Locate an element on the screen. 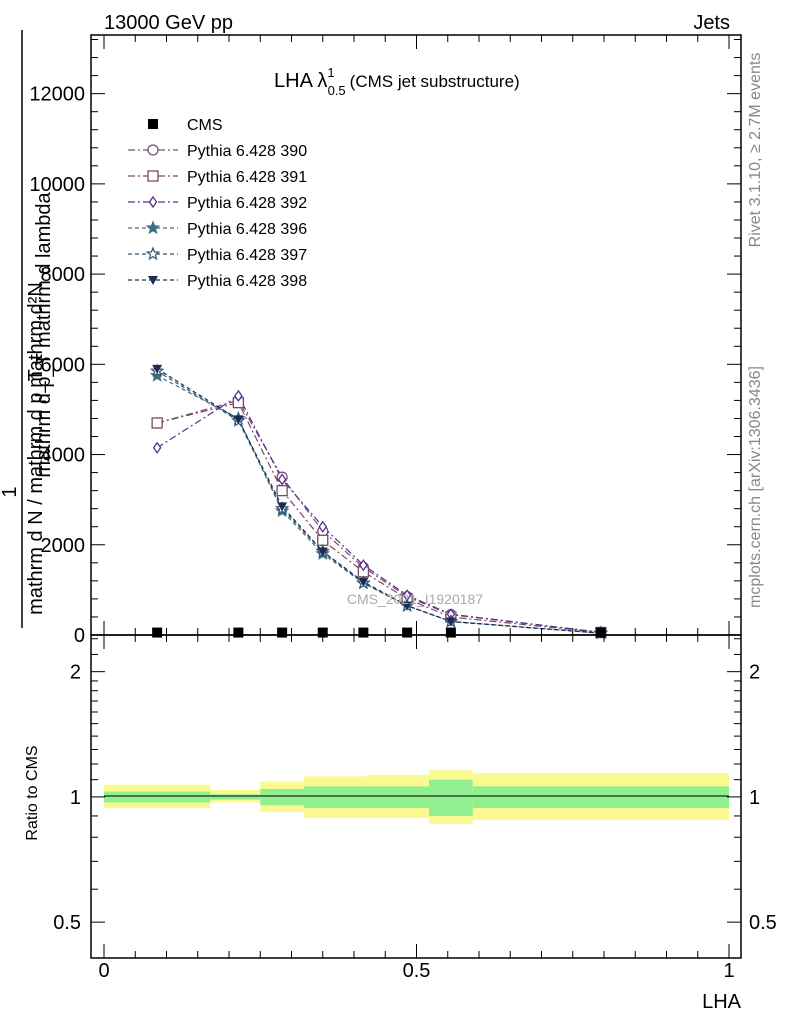 Image resolution: width=786 pixels, height=1024 pixels. chart-title-main: LHA λ is located at coordinates (300, 81).